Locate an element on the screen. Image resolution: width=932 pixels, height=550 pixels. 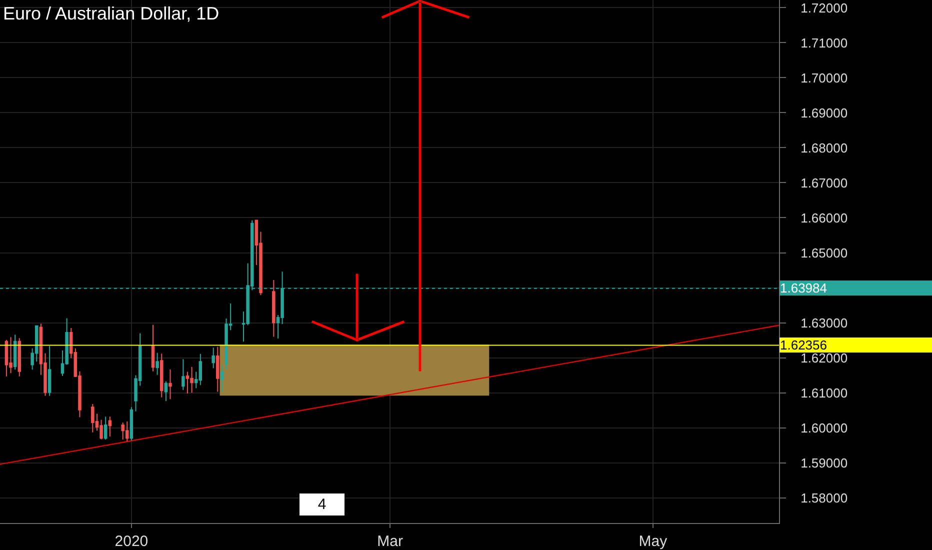
y-tick-label: 1.72000 is located at coordinates (824, 8).